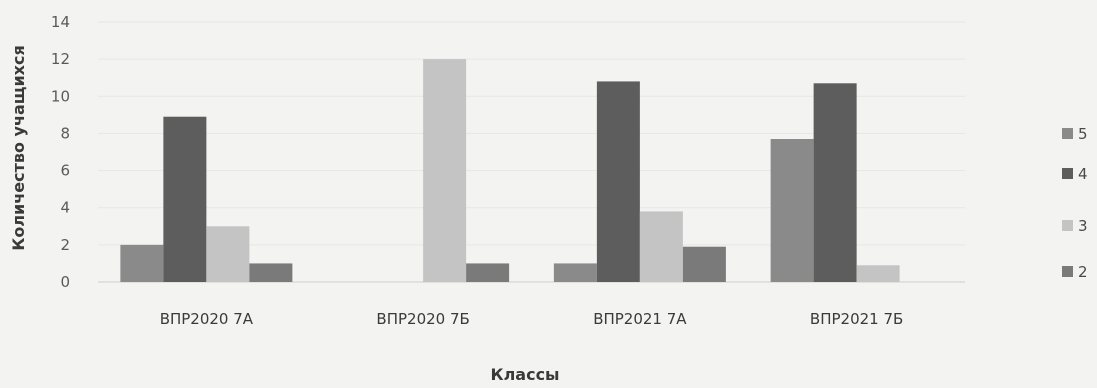 The width and height of the screenshot is (1097, 388). What do you see at coordinates (60, 22) in the screenshot?
I see `y-tick-label: 14` at bounding box center [60, 22].